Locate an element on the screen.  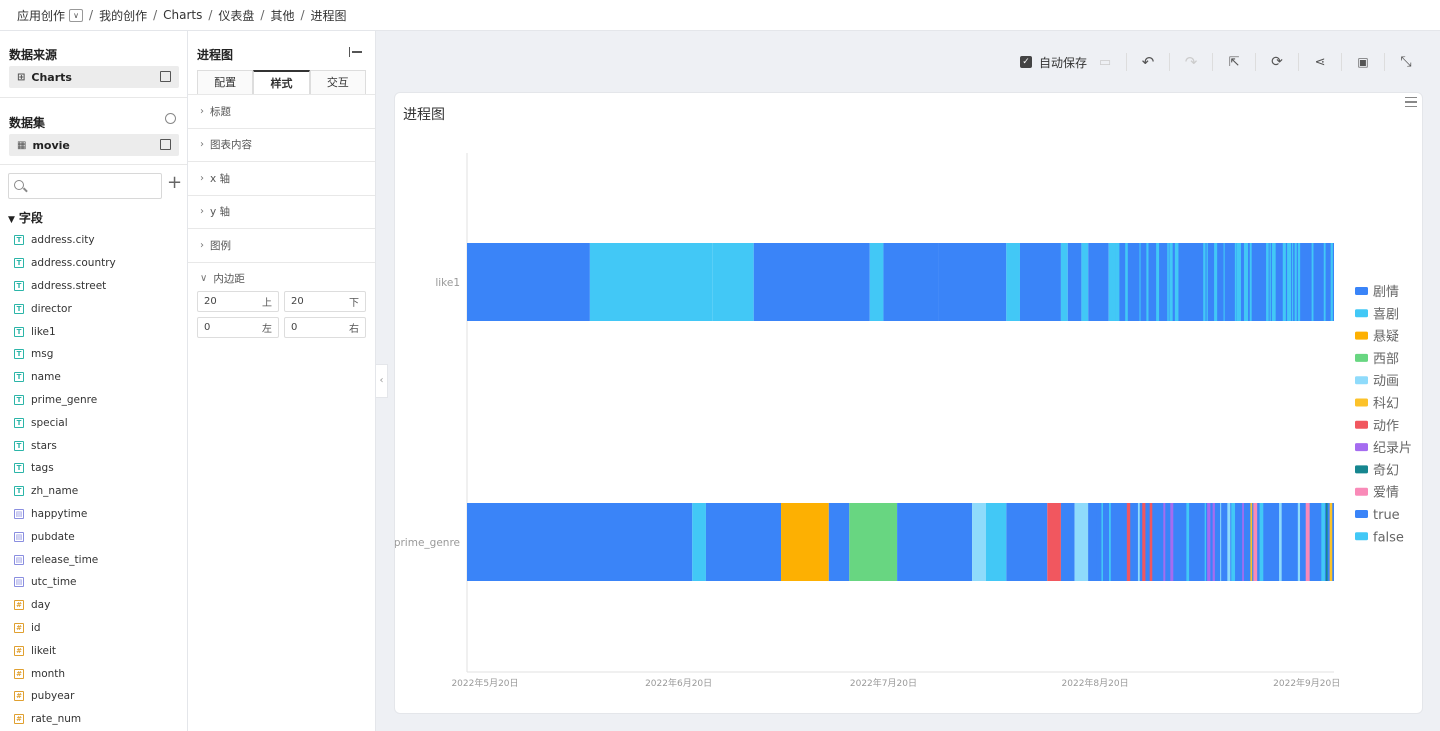
save-icon: ▭ is located at coordinates (1105, 62).